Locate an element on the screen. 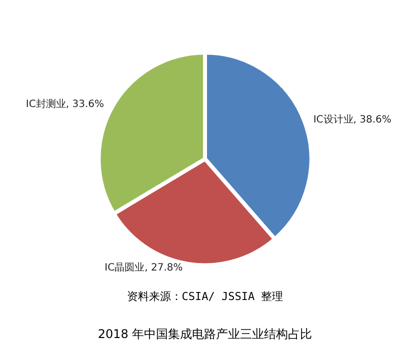 The height and width of the screenshot is (359, 410). slice-label: IC封测业, 33.6% is located at coordinates (65, 104).